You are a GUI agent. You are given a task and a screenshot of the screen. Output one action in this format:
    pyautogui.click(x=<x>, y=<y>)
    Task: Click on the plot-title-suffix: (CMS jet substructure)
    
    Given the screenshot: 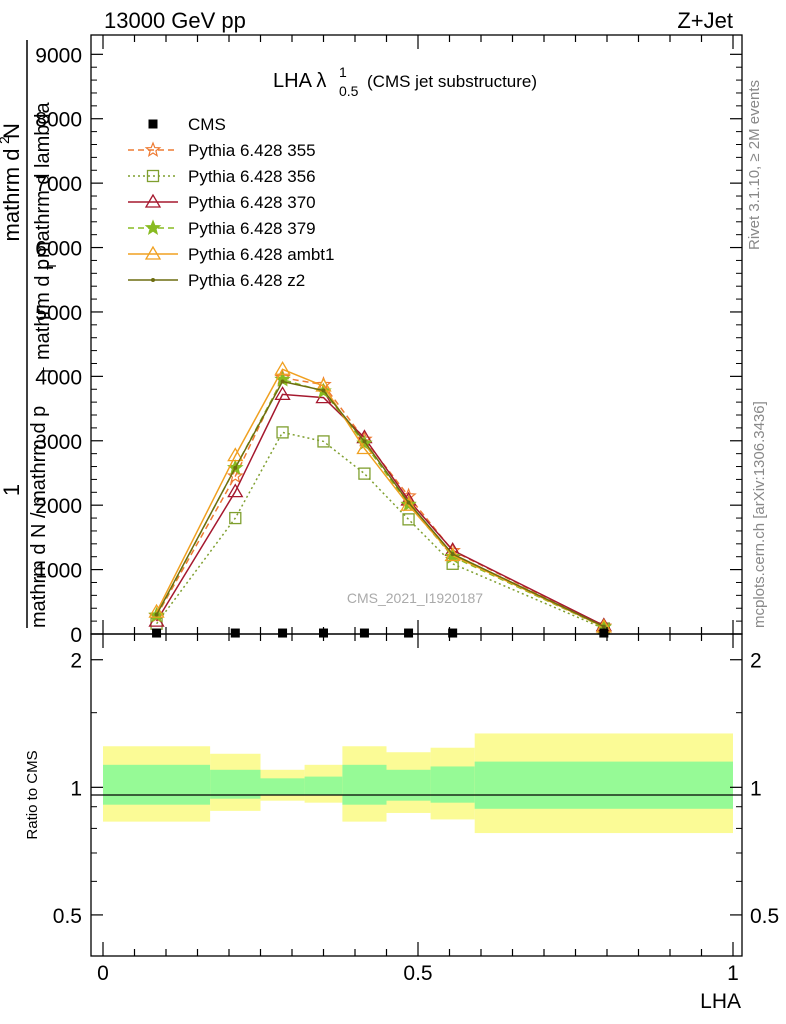 What is the action you would take?
    pyautogui.click(x=452, y=81)
    